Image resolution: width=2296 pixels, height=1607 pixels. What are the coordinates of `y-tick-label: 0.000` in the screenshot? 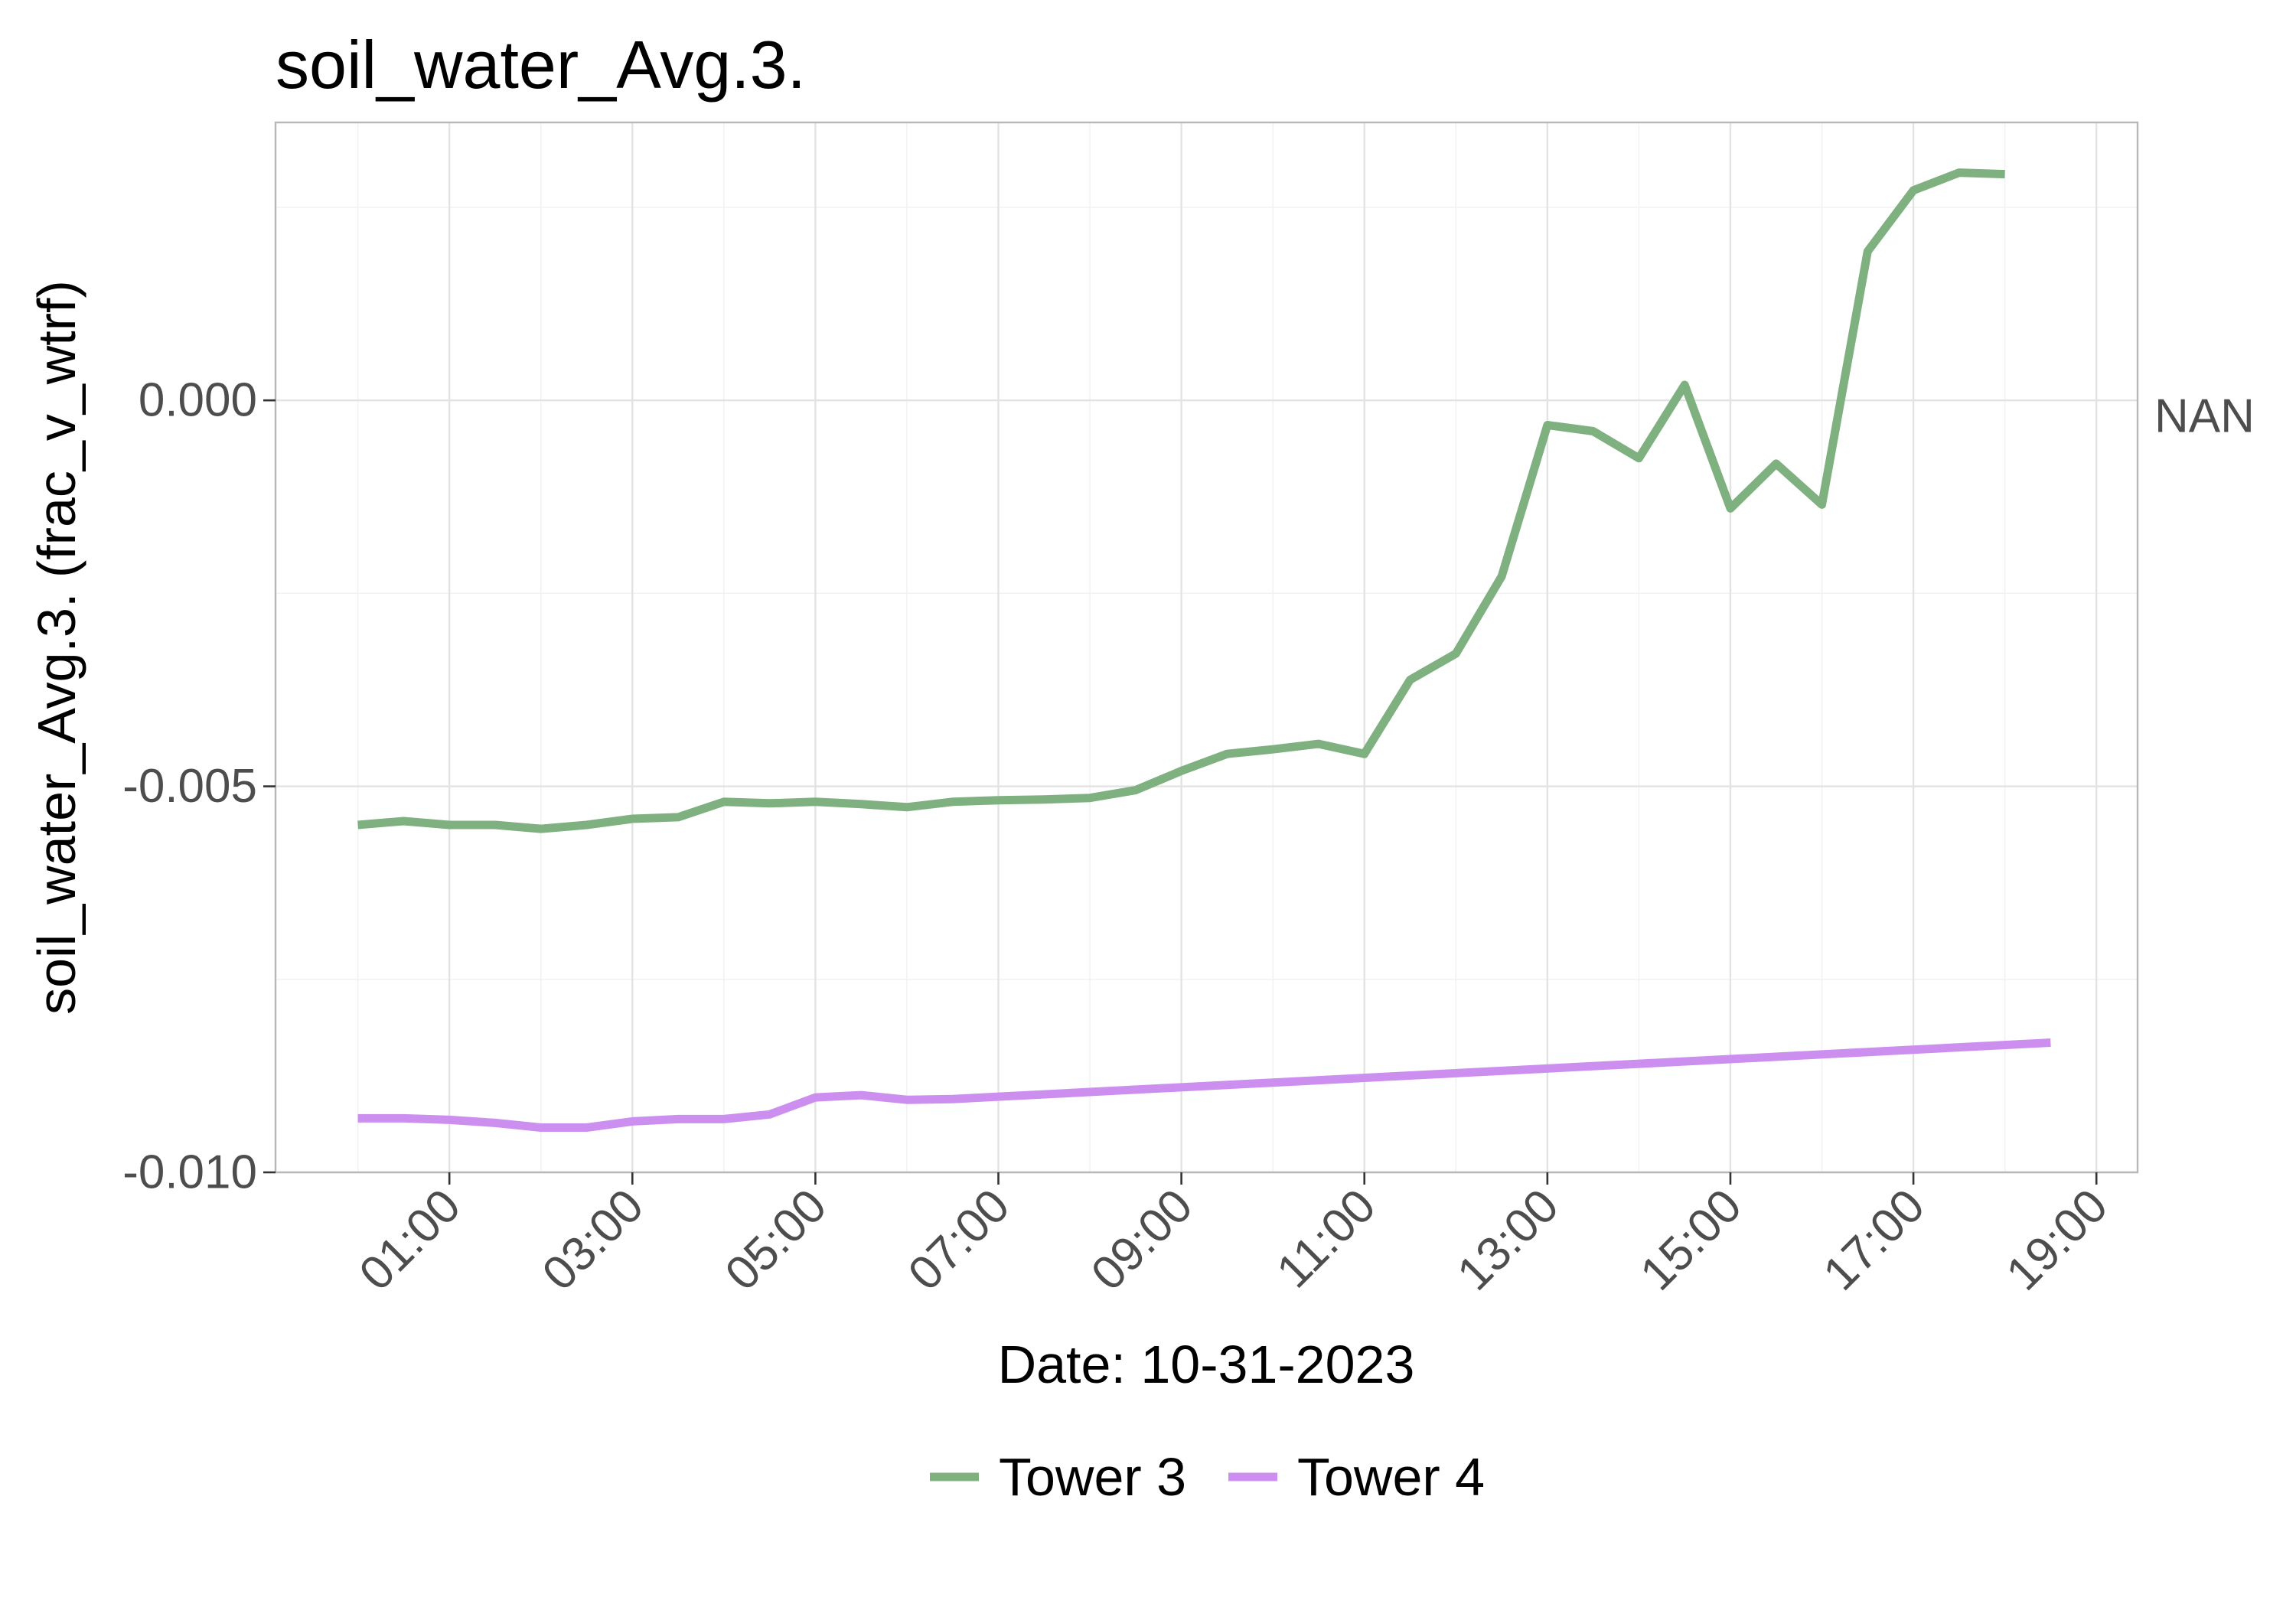 It's located at (198, 401).